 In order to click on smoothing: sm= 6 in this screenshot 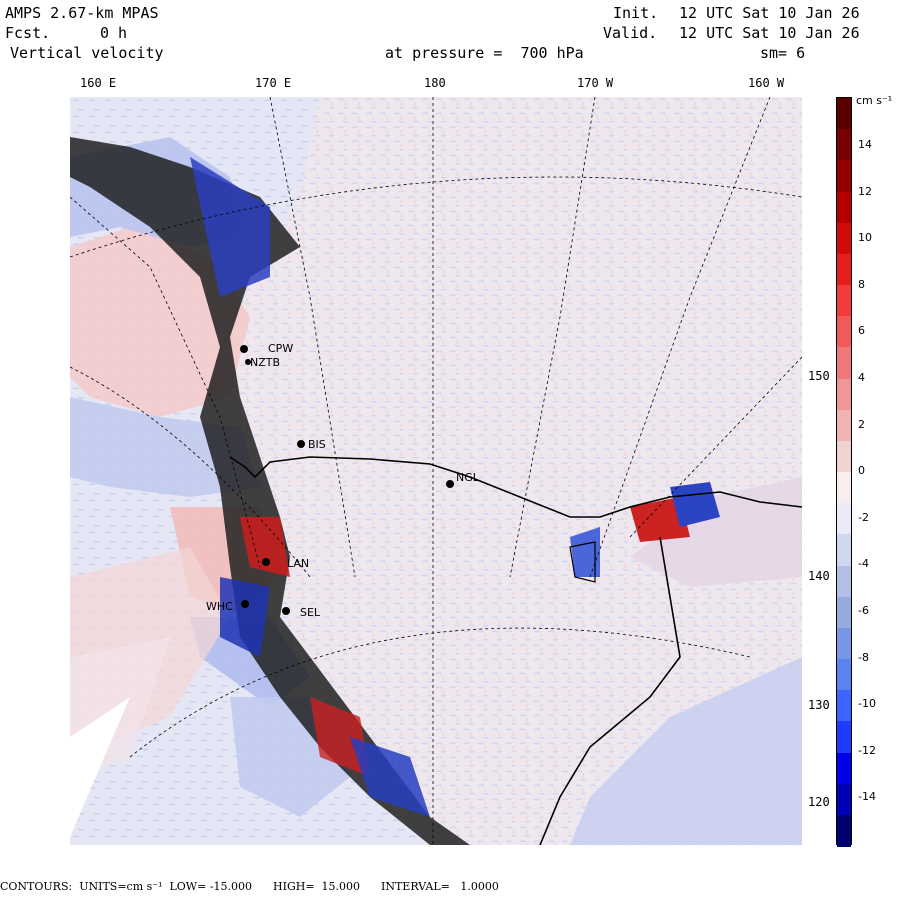, I will do `click(783, 53)`.